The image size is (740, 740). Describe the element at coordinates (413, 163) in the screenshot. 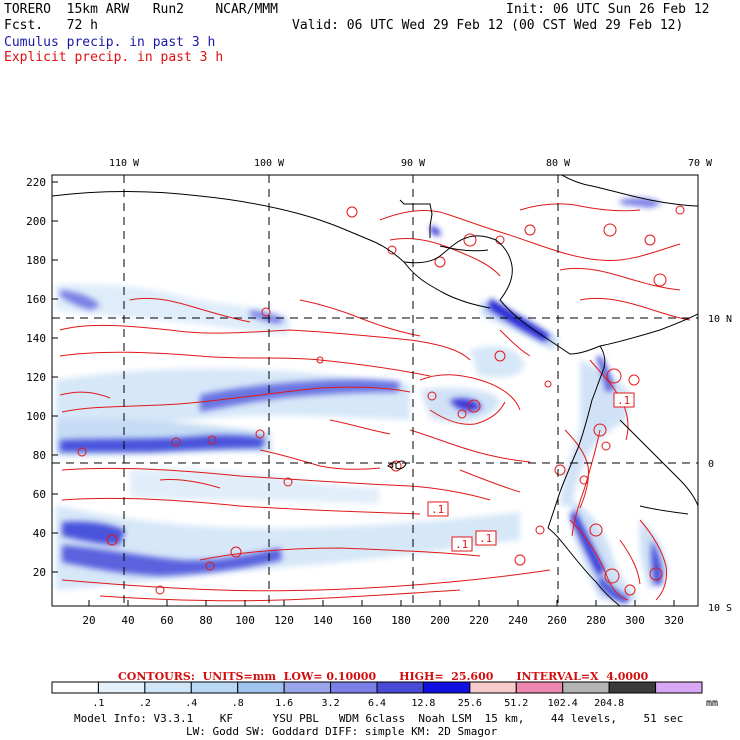

I see `lon-label-90w: 90 W` at that location.